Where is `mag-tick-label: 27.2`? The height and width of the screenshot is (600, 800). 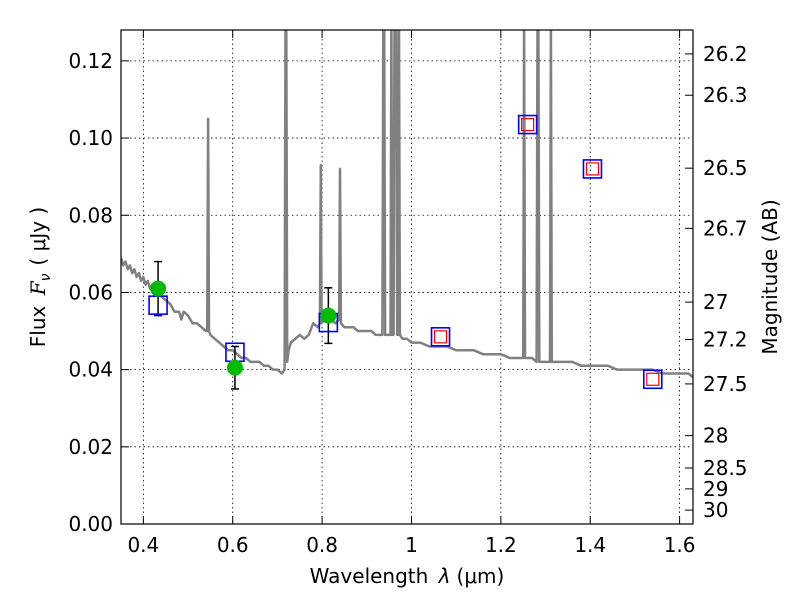 mag-tick-label: 27.2 is located at coordinates (725, 340).